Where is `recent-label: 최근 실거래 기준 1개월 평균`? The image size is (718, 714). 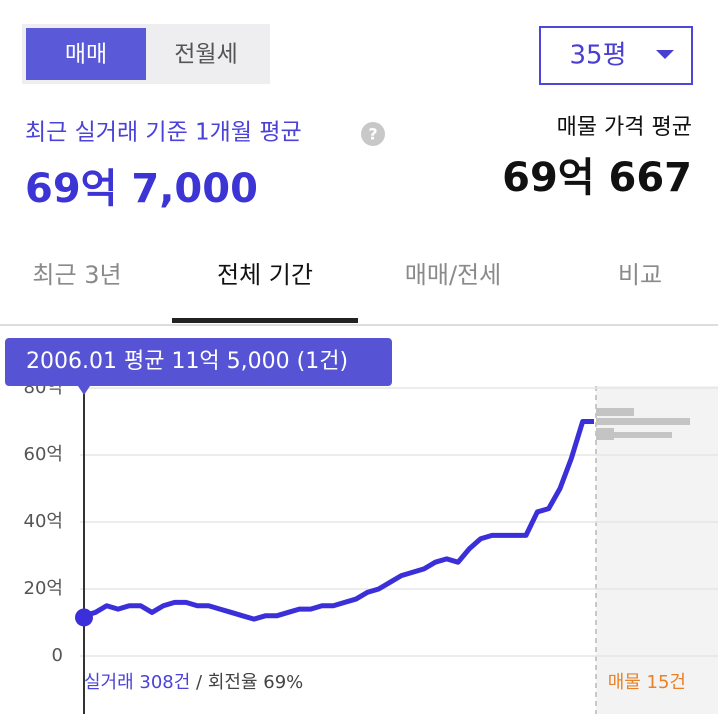
recent-label: 최근 실거래 기준 1개월 평균 is located at coordinates (163, 133).